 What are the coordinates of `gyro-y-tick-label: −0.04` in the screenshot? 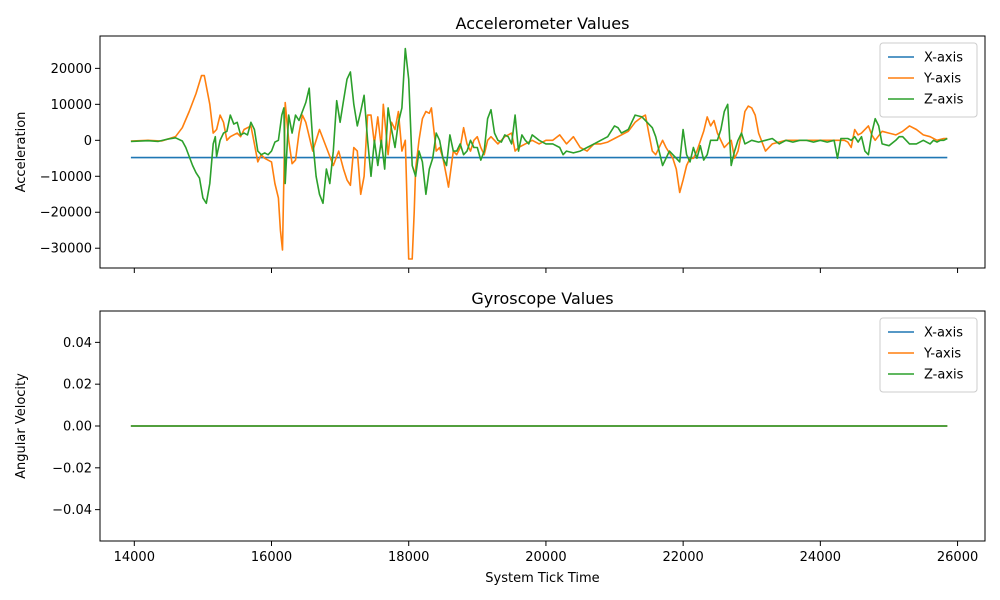 It's located at (72, 510).